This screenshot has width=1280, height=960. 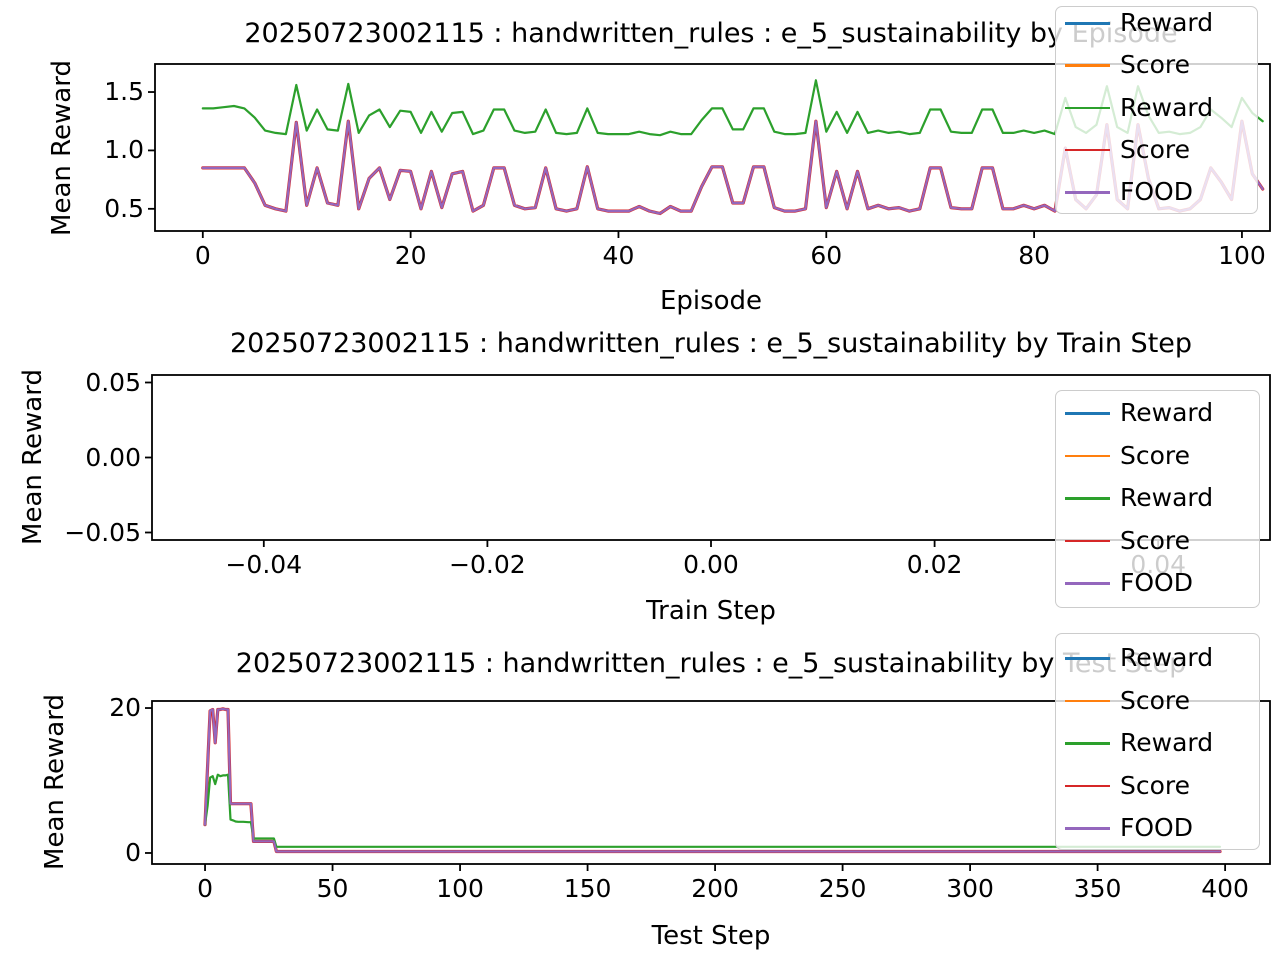 What do you see at coordinates (826, 255) in the screenshot?
I see `x-tick-label: 60` at bounding box center [826, 255].